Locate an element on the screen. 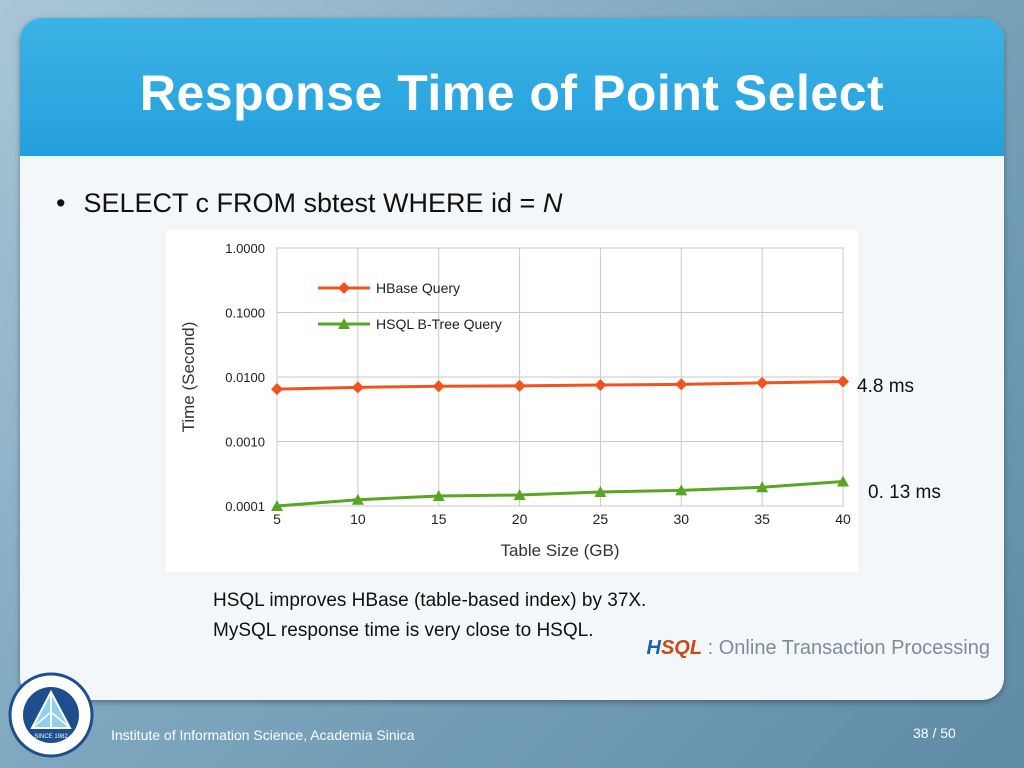 This screenshot has width=1024, height=768. page-number: 38 / 50 is located at coordinates (934, 733).